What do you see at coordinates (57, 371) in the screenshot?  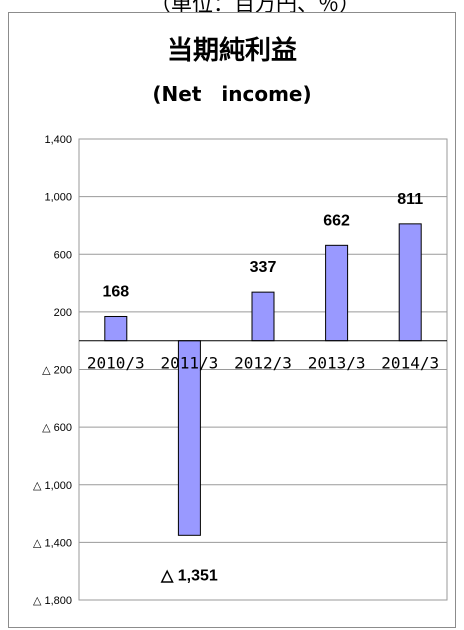 I see `y-tick-label: △ 200` at bounding box center [57, 371].